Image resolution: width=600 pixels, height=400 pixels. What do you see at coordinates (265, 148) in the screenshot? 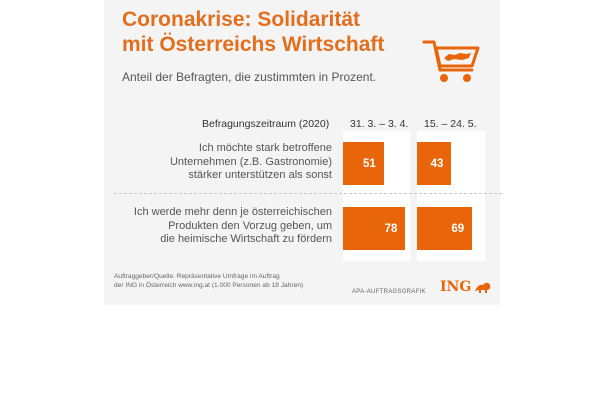
I see `row-label-1-line-1: Ich möchte stark betroffene` at bounding box center [265, 148].